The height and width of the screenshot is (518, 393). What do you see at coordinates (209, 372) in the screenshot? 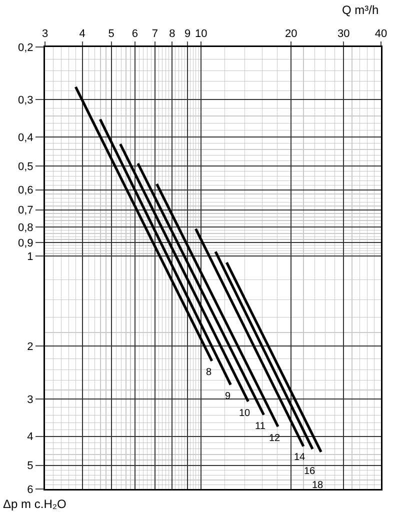
I see `series-label: 8` at bounding box center [209, 372].